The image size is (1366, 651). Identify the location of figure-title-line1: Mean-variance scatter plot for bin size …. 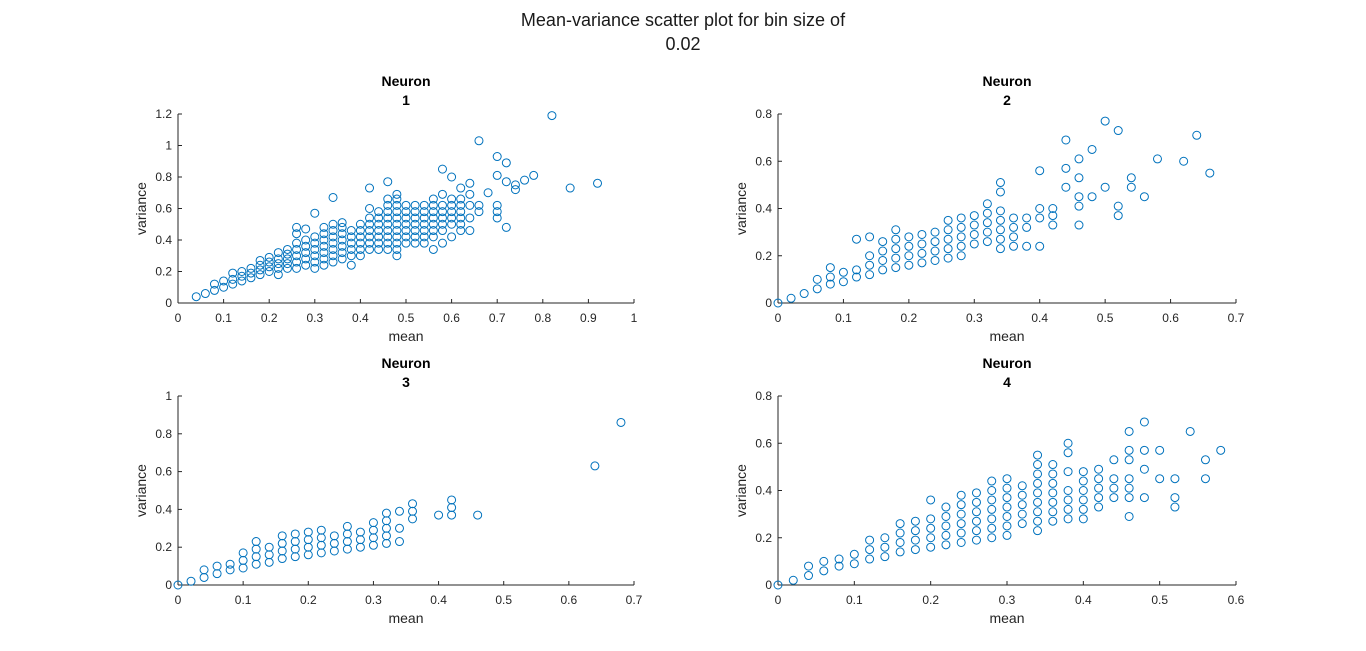
(683, 20).